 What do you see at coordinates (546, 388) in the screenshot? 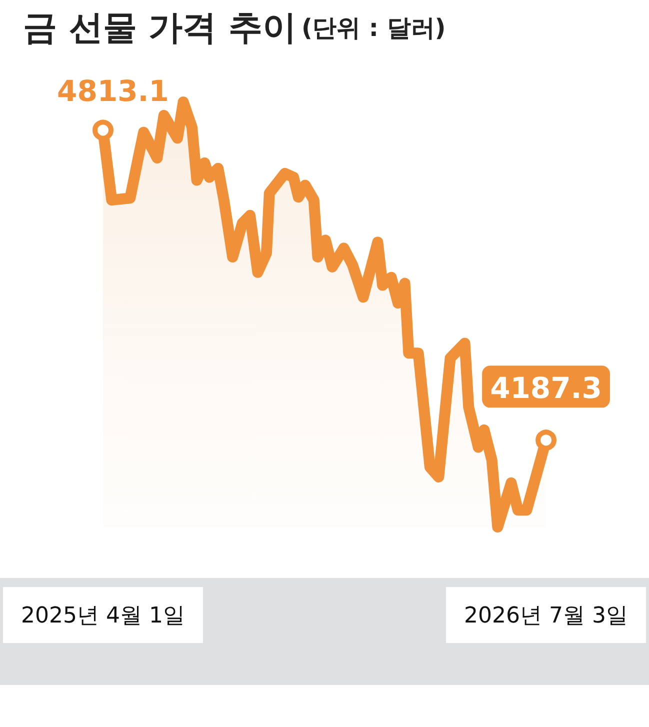
I see `data-label: 4187.3` at bounding box center [546, 388].